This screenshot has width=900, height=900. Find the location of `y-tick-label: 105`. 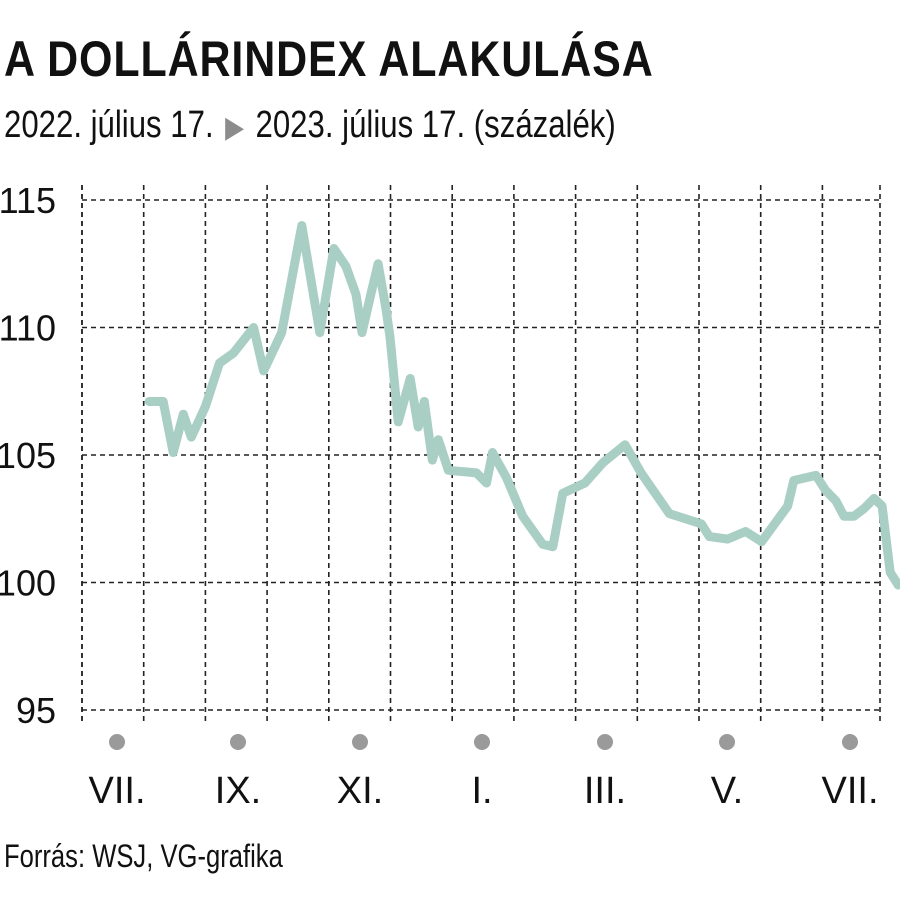

y-tick-label: 105 is located at coordinates (28, 455).